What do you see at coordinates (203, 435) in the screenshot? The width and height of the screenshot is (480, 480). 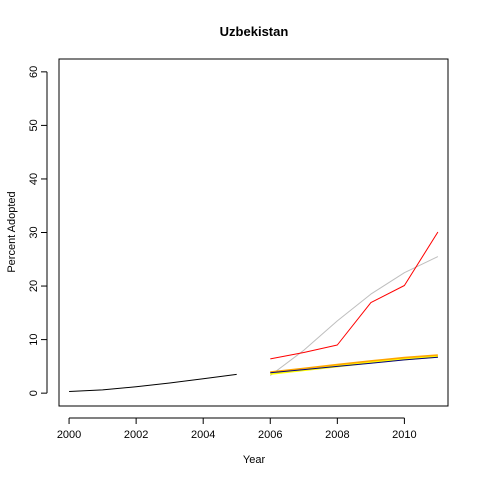 I see `x-tick-label: 2004` at bounding box center [203, 435].